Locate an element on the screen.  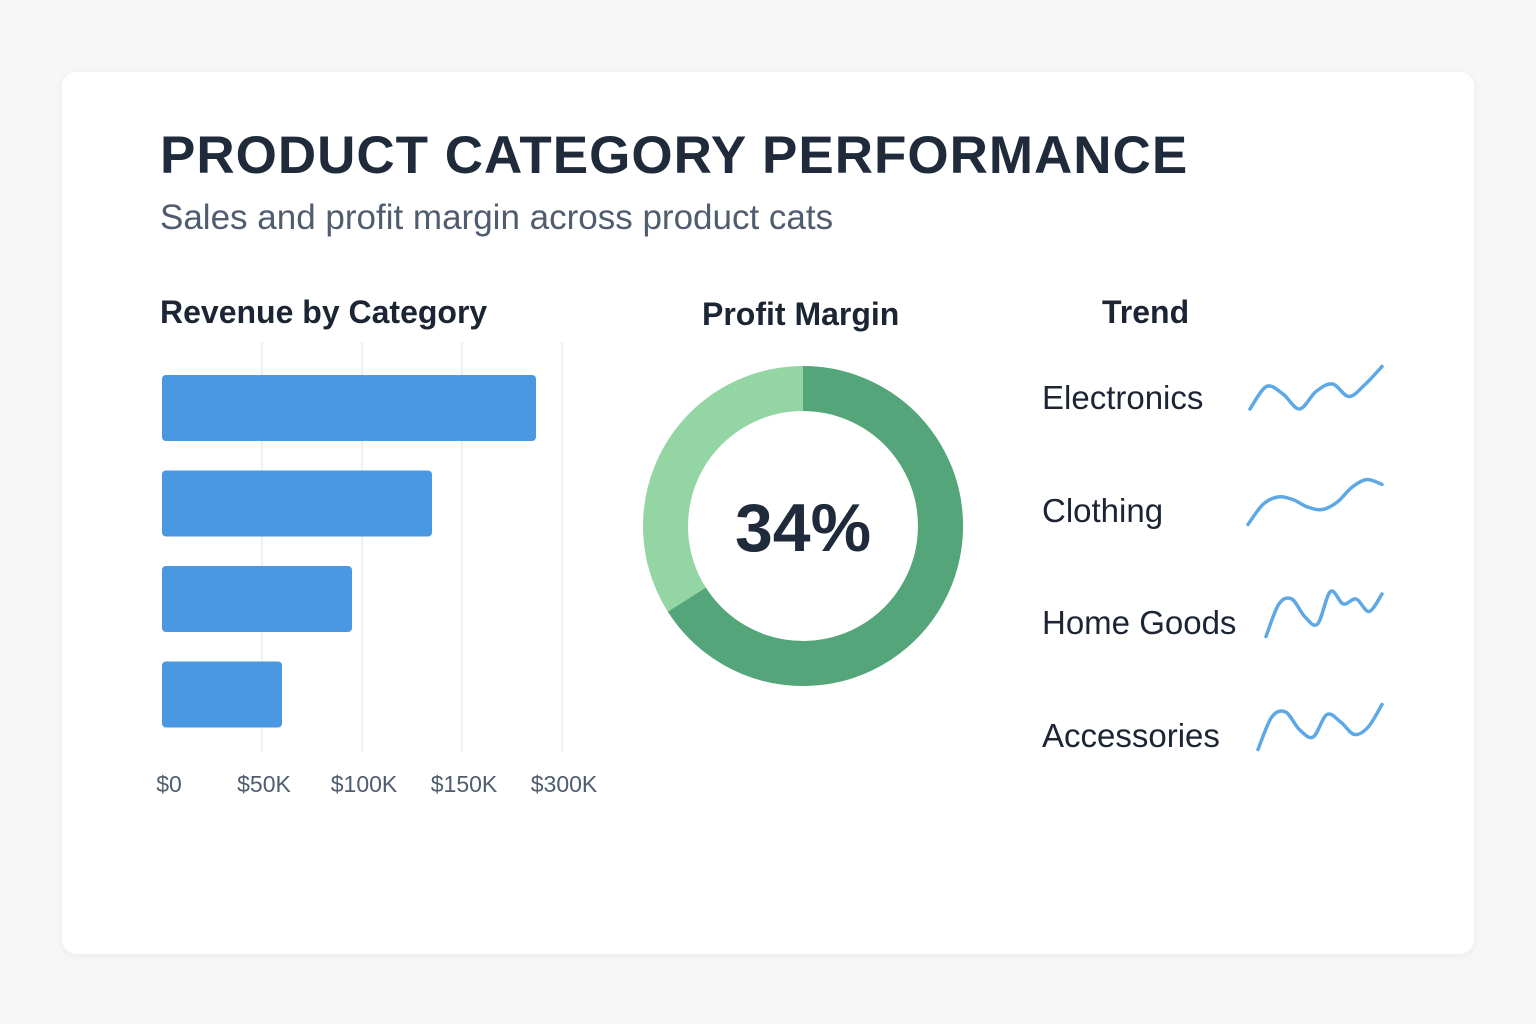
profit-margin-donut: 34% is located at coordinates (803, 526).